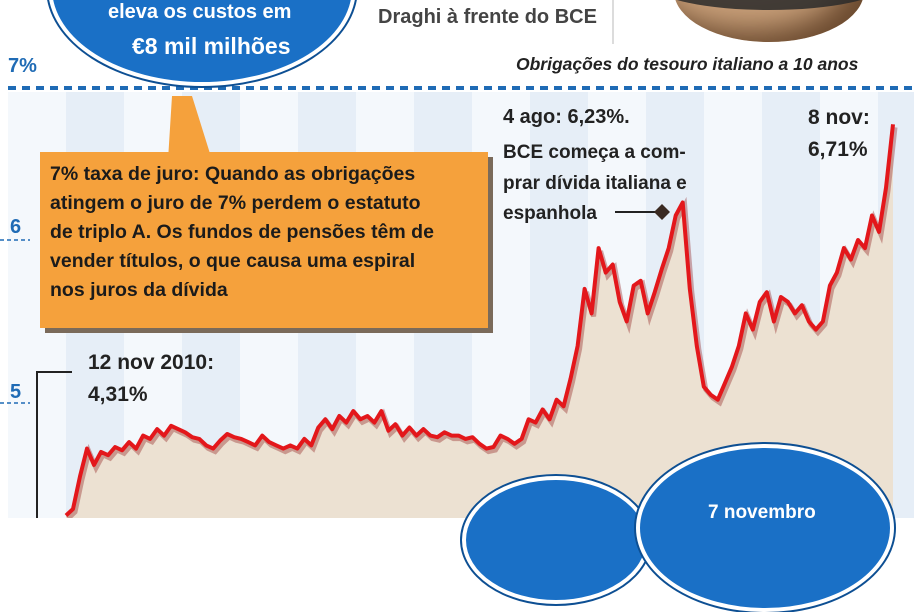 The height and width of the screenshot is (612, 920). Describe the element at coordinates (839, 117) in the screenshot. I see `end-annotation-date: 8 nov:` at that location.